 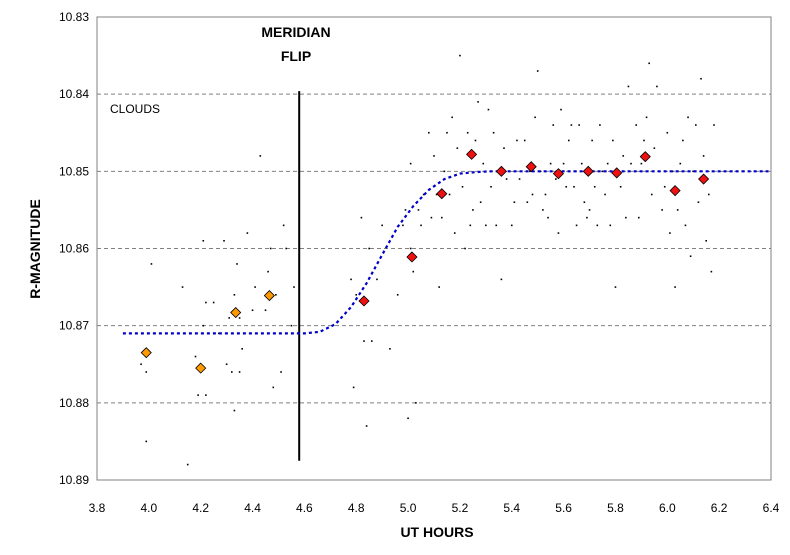 I want to click on x-tick-label: 5.4, so click(x=511, y=508).